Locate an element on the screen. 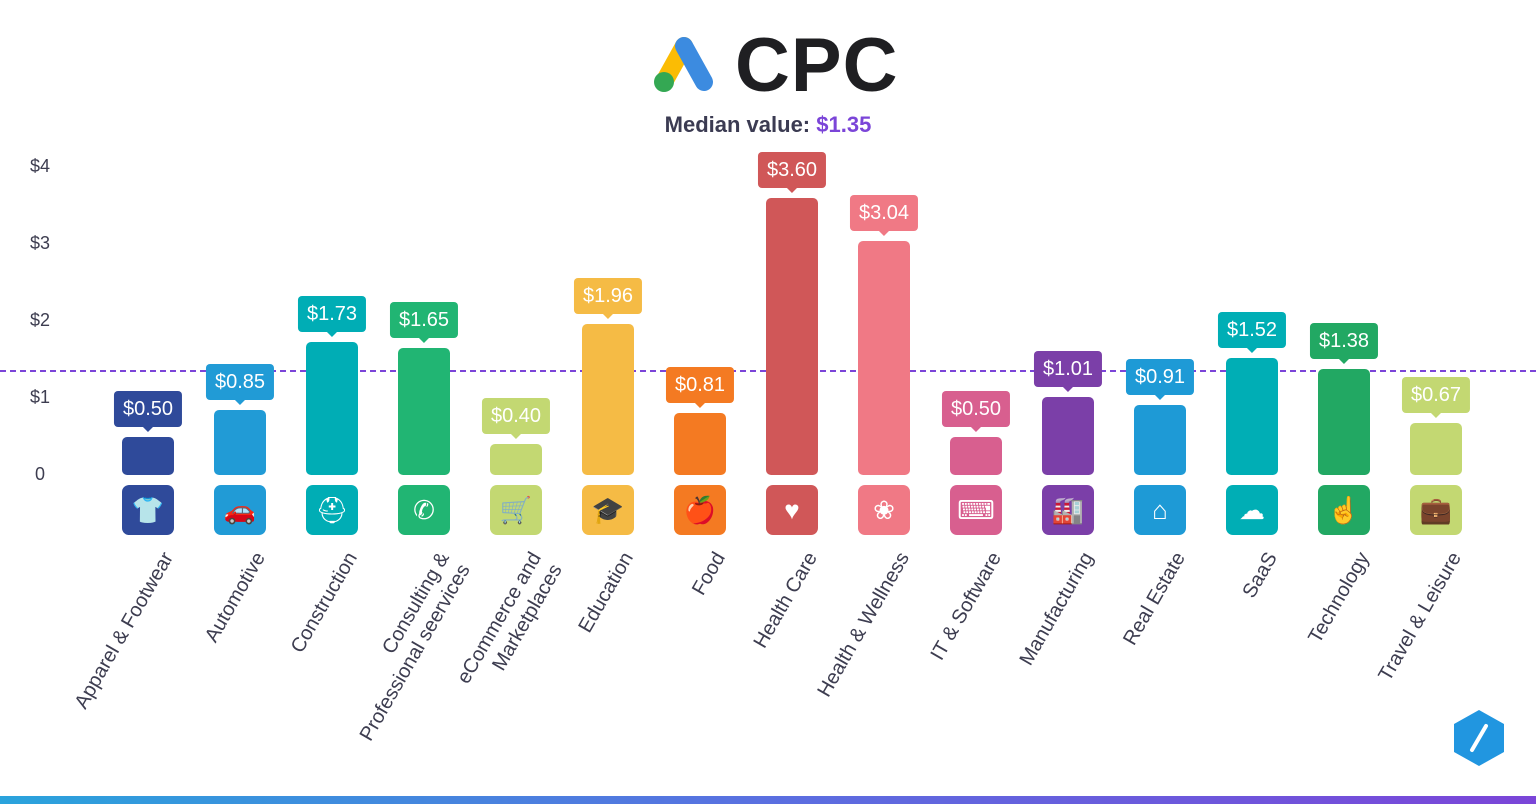 This screenshot has height=804, width=1536. x-tick-label: Technology is located at coordinates (1339, 598).